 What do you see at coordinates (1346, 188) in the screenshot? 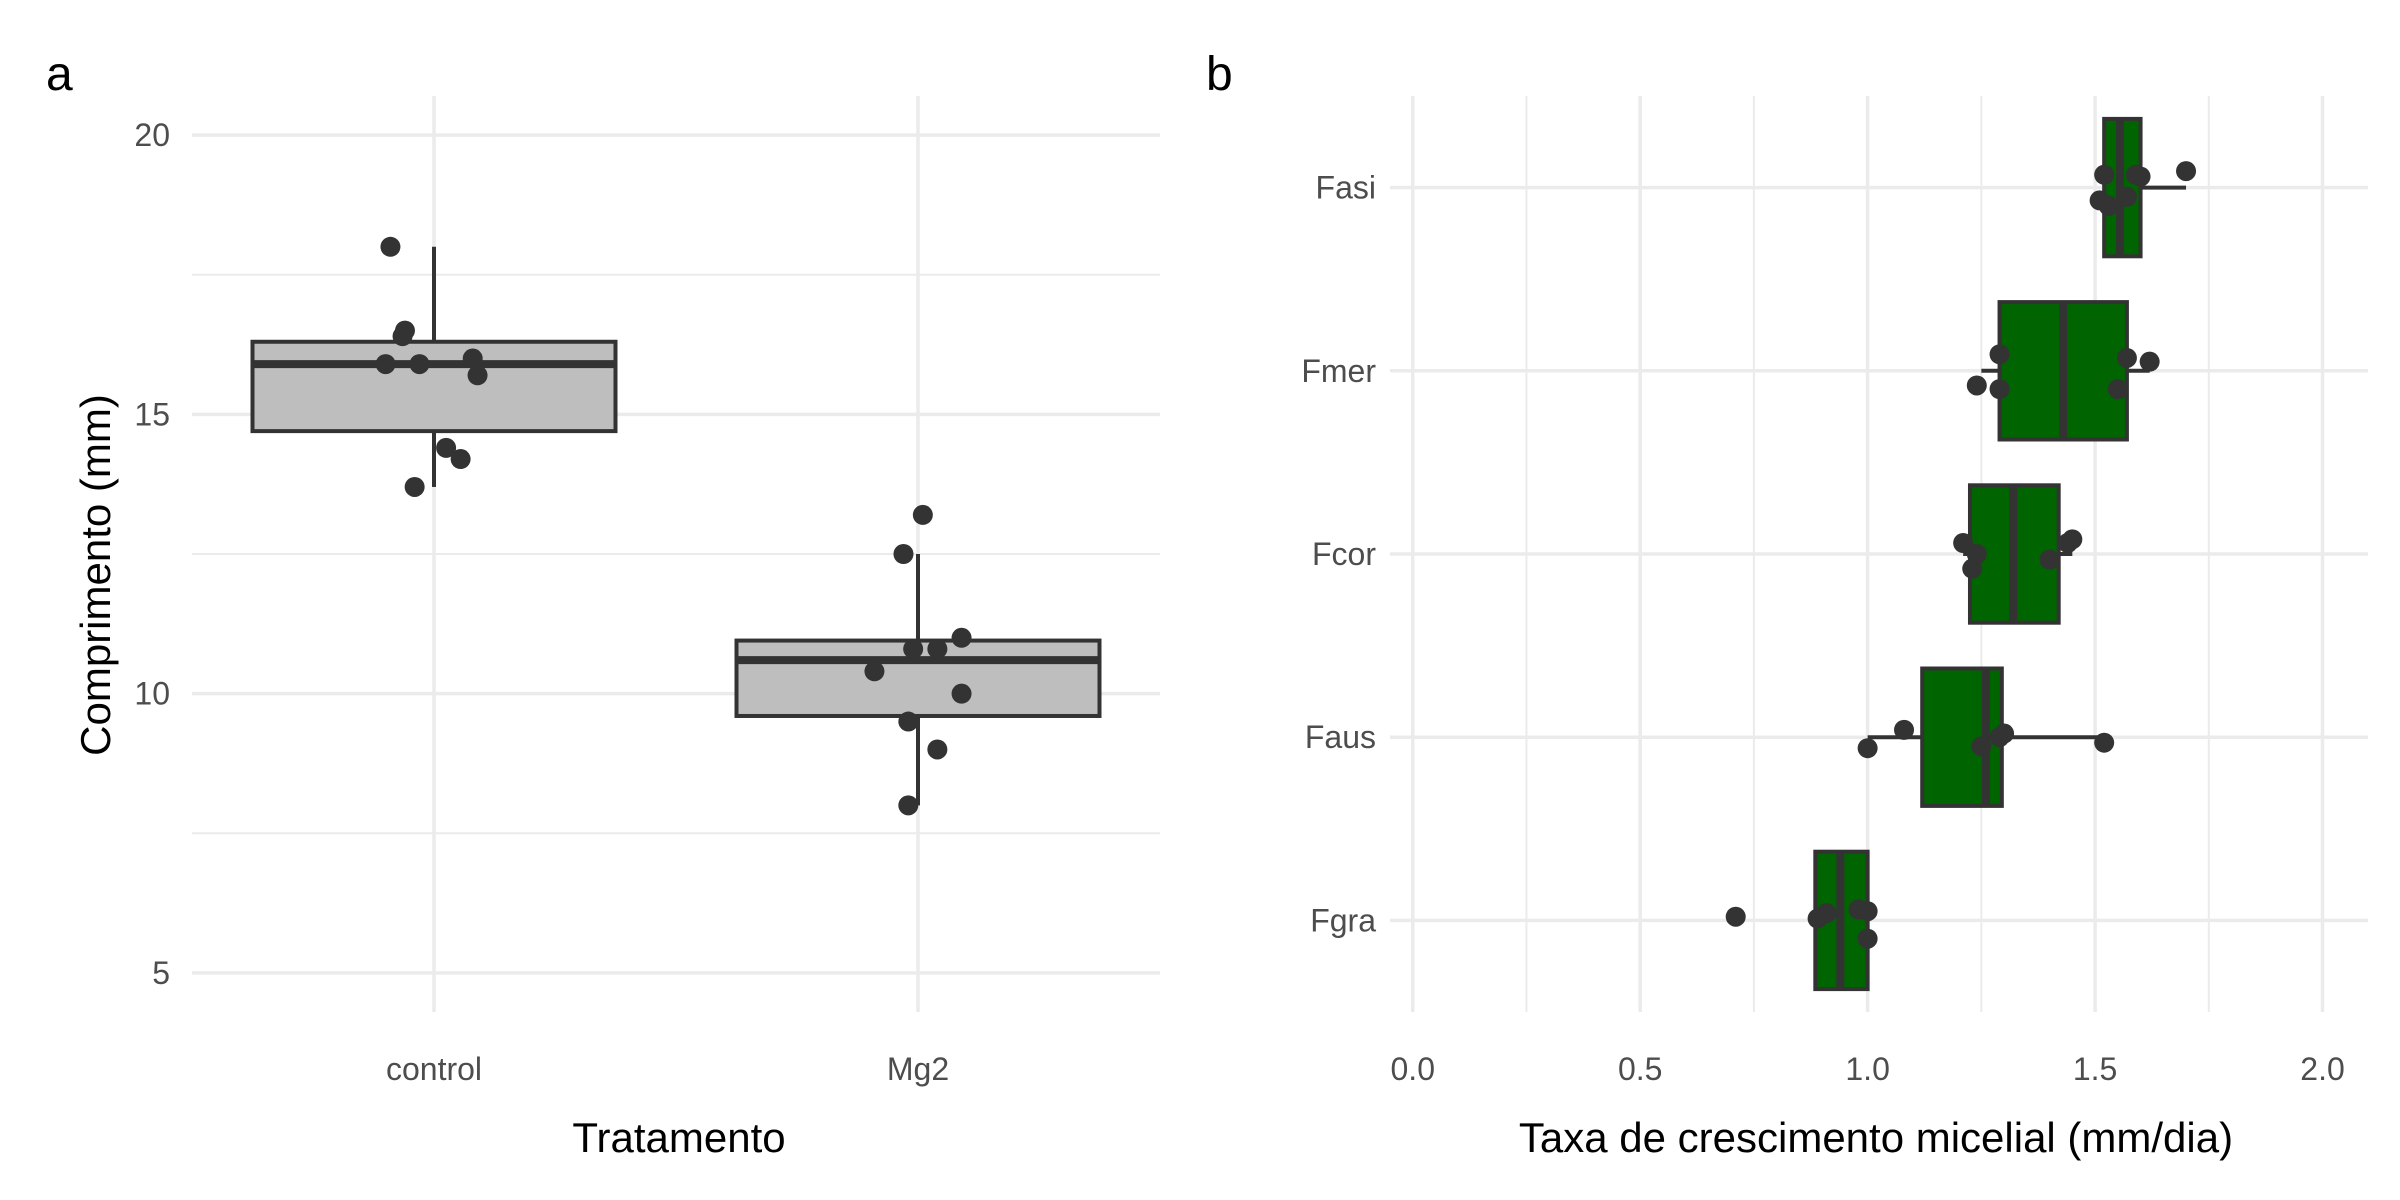
I see `panel-b-y-tick-label: Fasi` at bounding box center [1346, 188].